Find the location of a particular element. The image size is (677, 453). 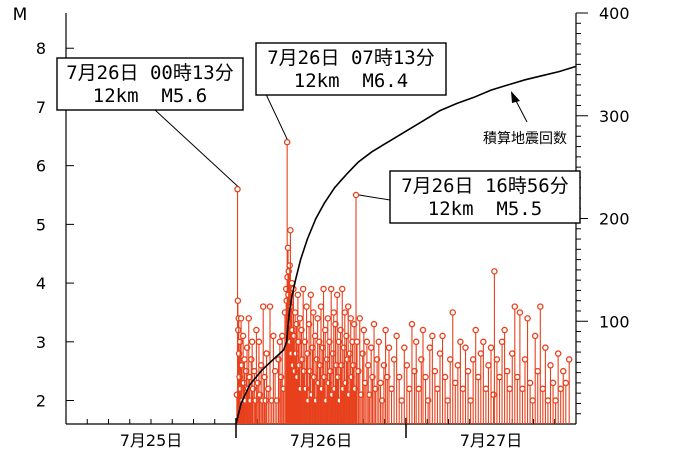

left-tick-label: 8 is located at coordinates (41, 48).